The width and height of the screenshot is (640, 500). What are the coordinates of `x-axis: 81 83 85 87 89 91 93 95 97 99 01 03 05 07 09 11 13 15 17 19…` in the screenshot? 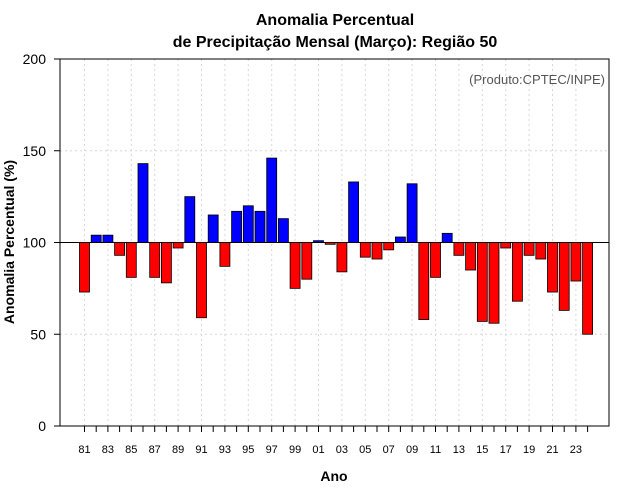 It's located at (333, 441).